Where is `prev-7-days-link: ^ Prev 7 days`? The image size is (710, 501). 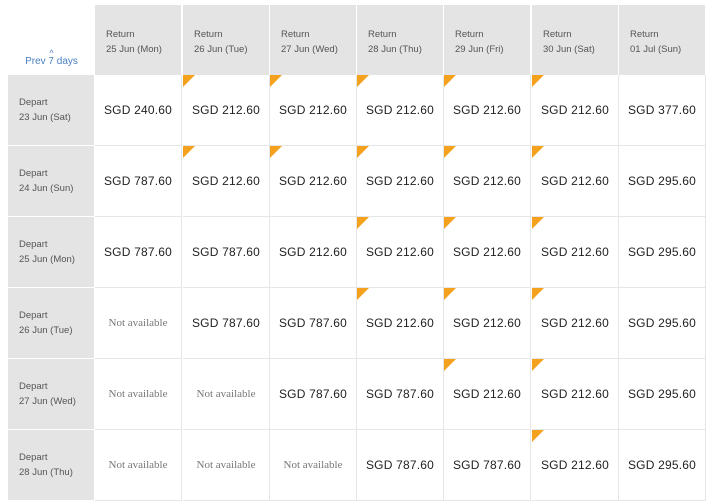 prev-7-days-link: ^ Prev 7 days is located at coordinates (51, 58).